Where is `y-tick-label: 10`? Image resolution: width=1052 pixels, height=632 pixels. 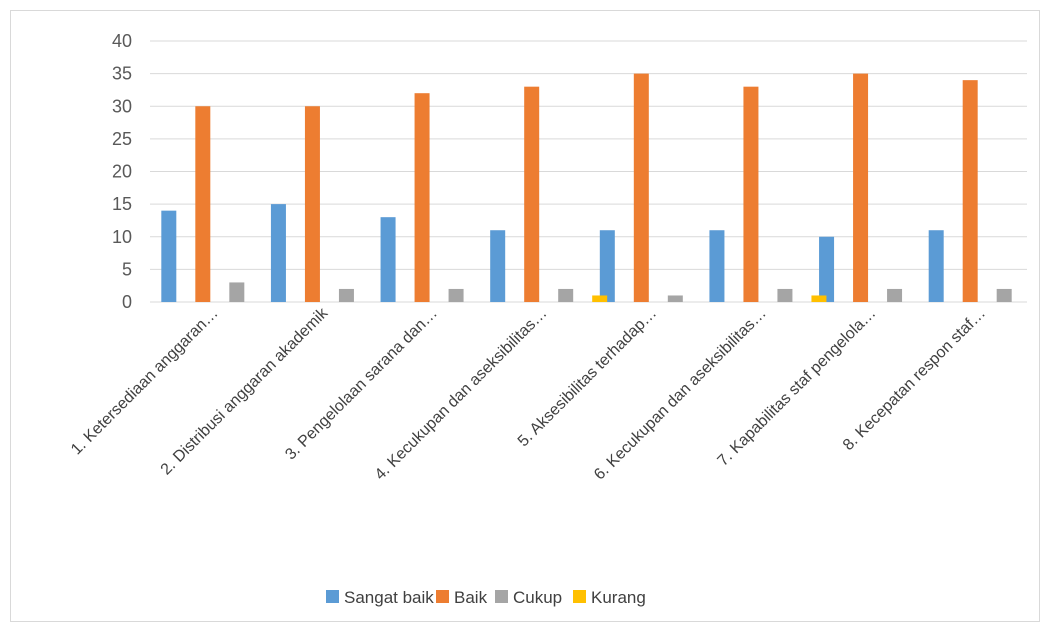
y-tick-label: 10 is located at coordinates (122, 237).